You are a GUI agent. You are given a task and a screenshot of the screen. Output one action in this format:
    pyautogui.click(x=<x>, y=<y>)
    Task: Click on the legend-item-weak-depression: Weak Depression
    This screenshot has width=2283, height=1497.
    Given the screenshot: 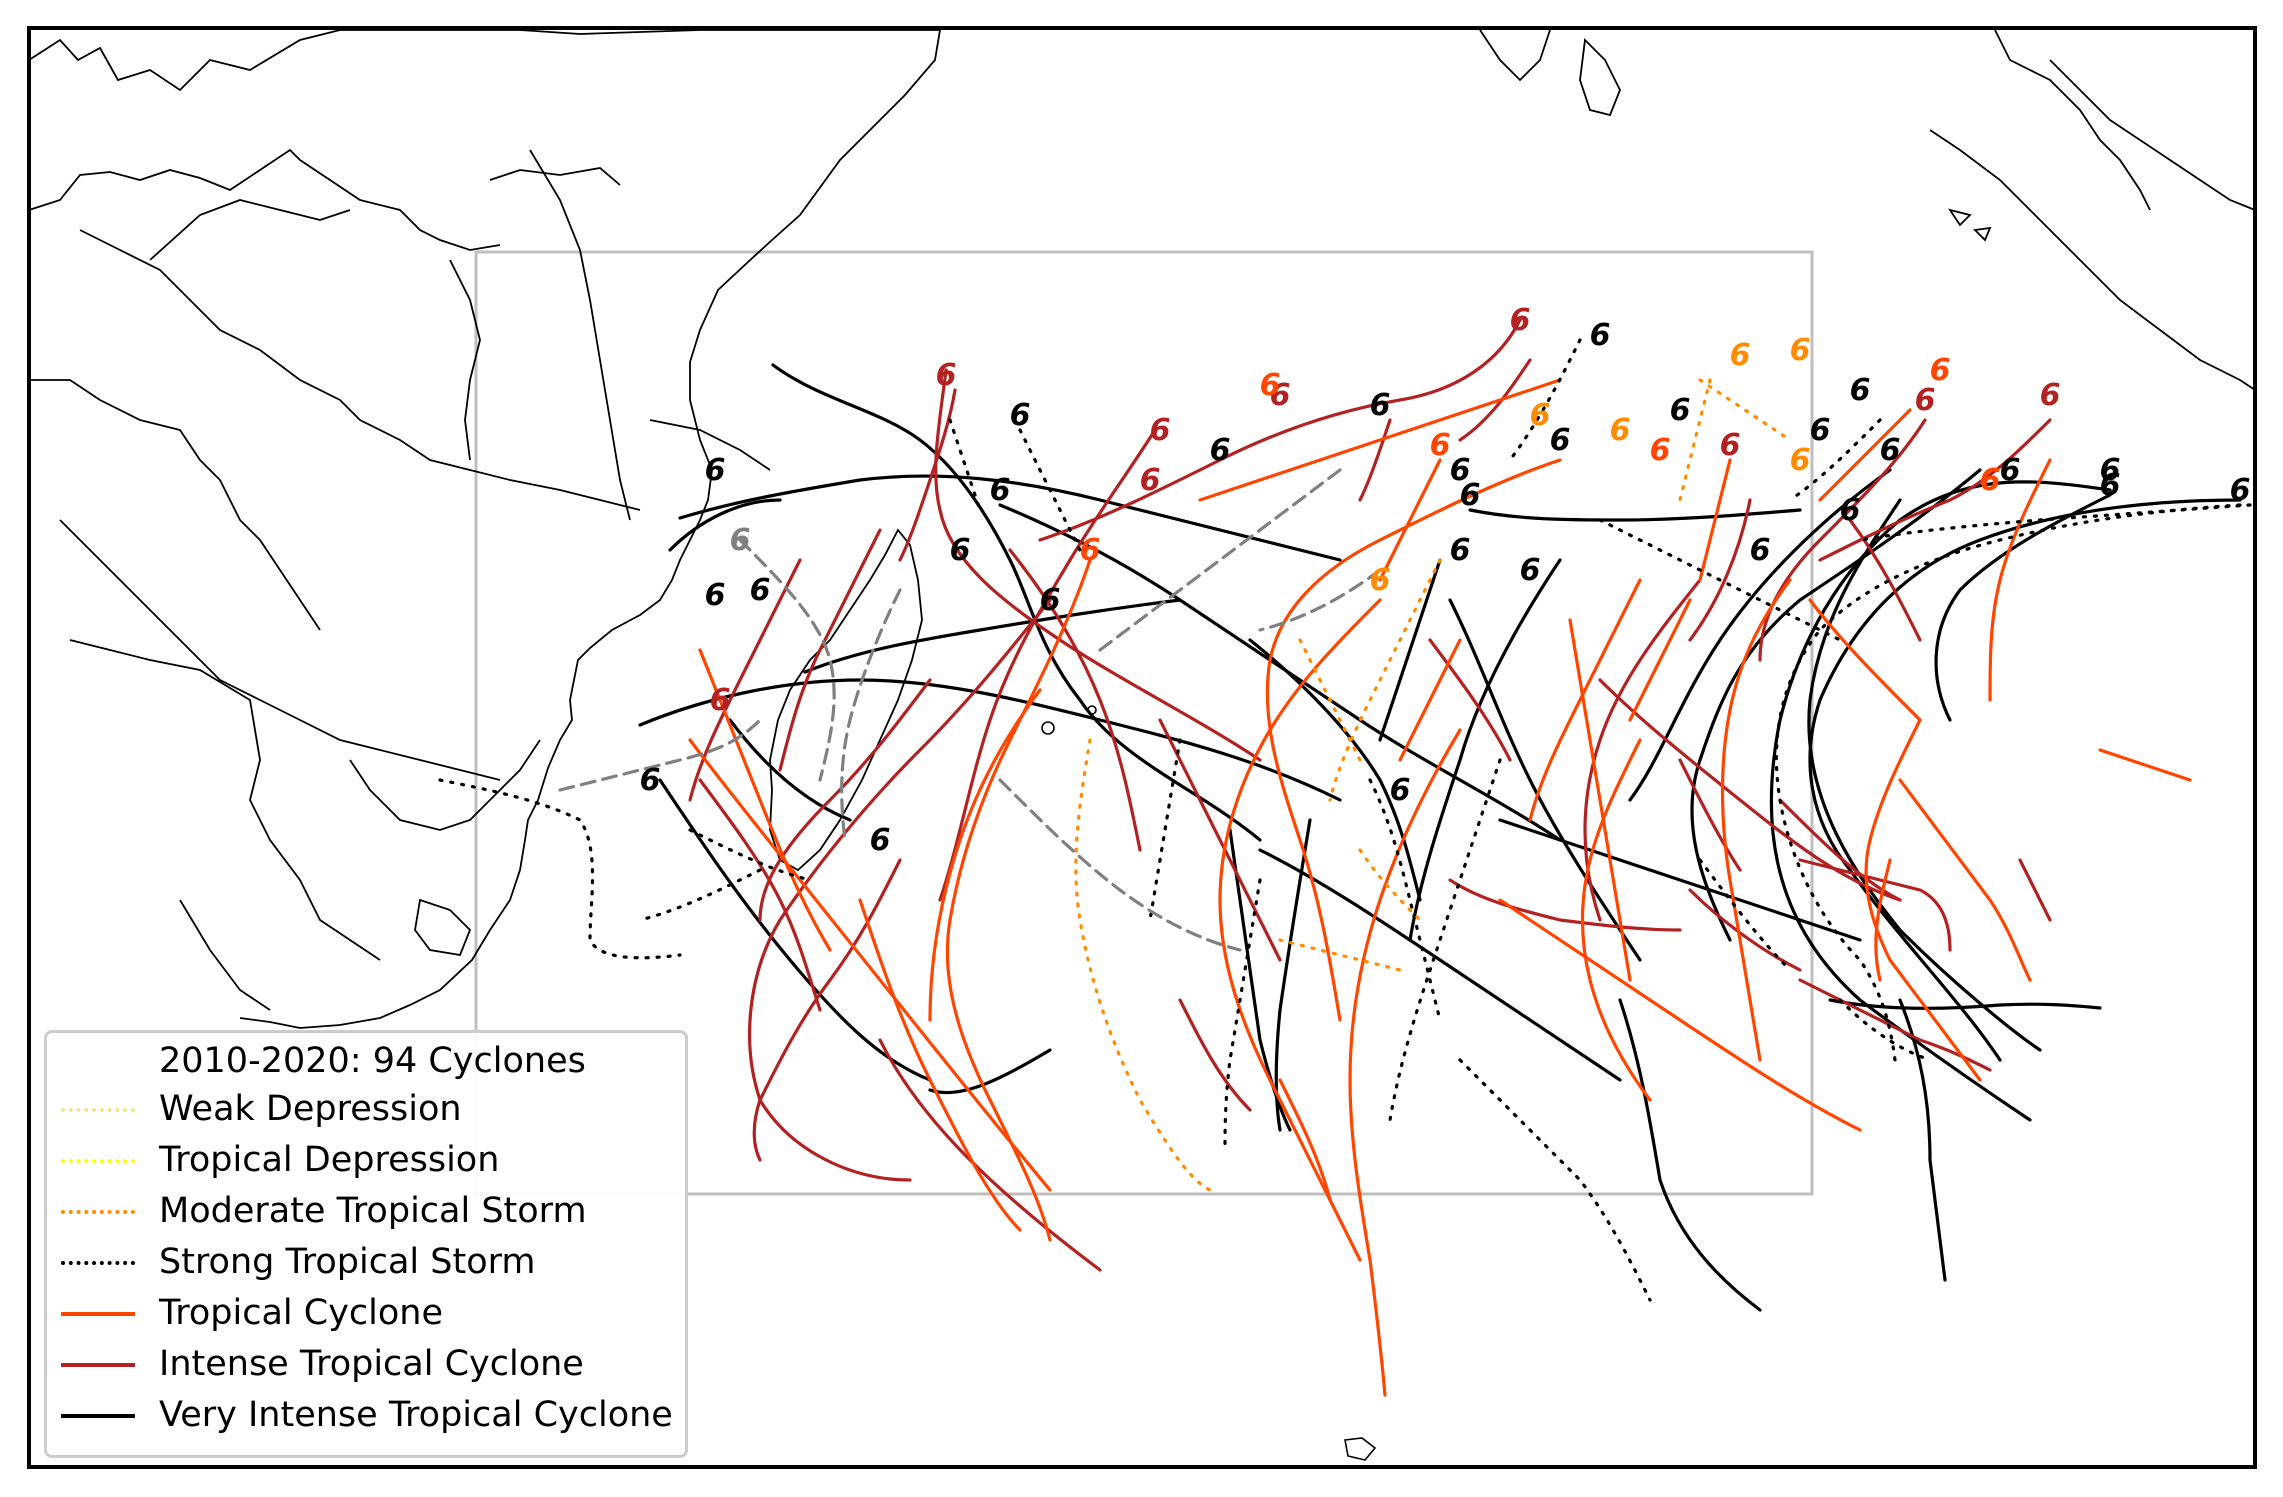 What is the action you would take?
    pyautogui.click(x=366, y=1109)
    